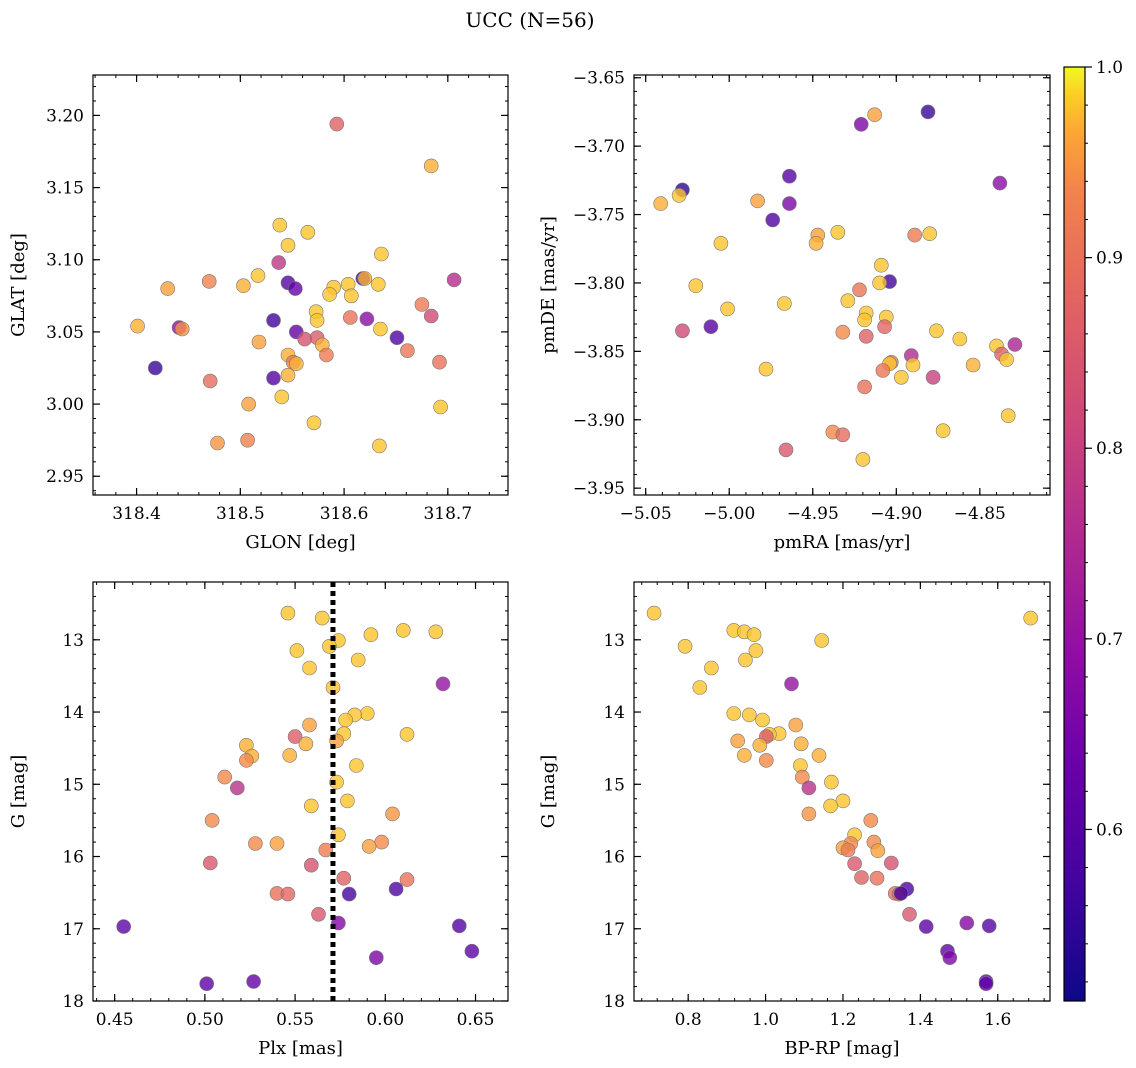  Describe the element at coordinates (300, 542) in the screenshot. I see `x-axis-label: GLON [deg]` at that location.